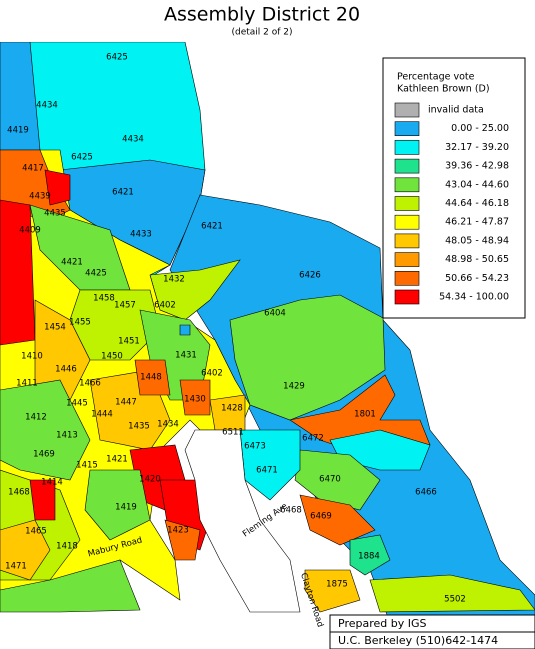 Image resolution: width=535 pixels, height=649 pixels. Describe the element at coordinates (426, 493) in the screenshot. I see `precinct-label: 6466` at that location.